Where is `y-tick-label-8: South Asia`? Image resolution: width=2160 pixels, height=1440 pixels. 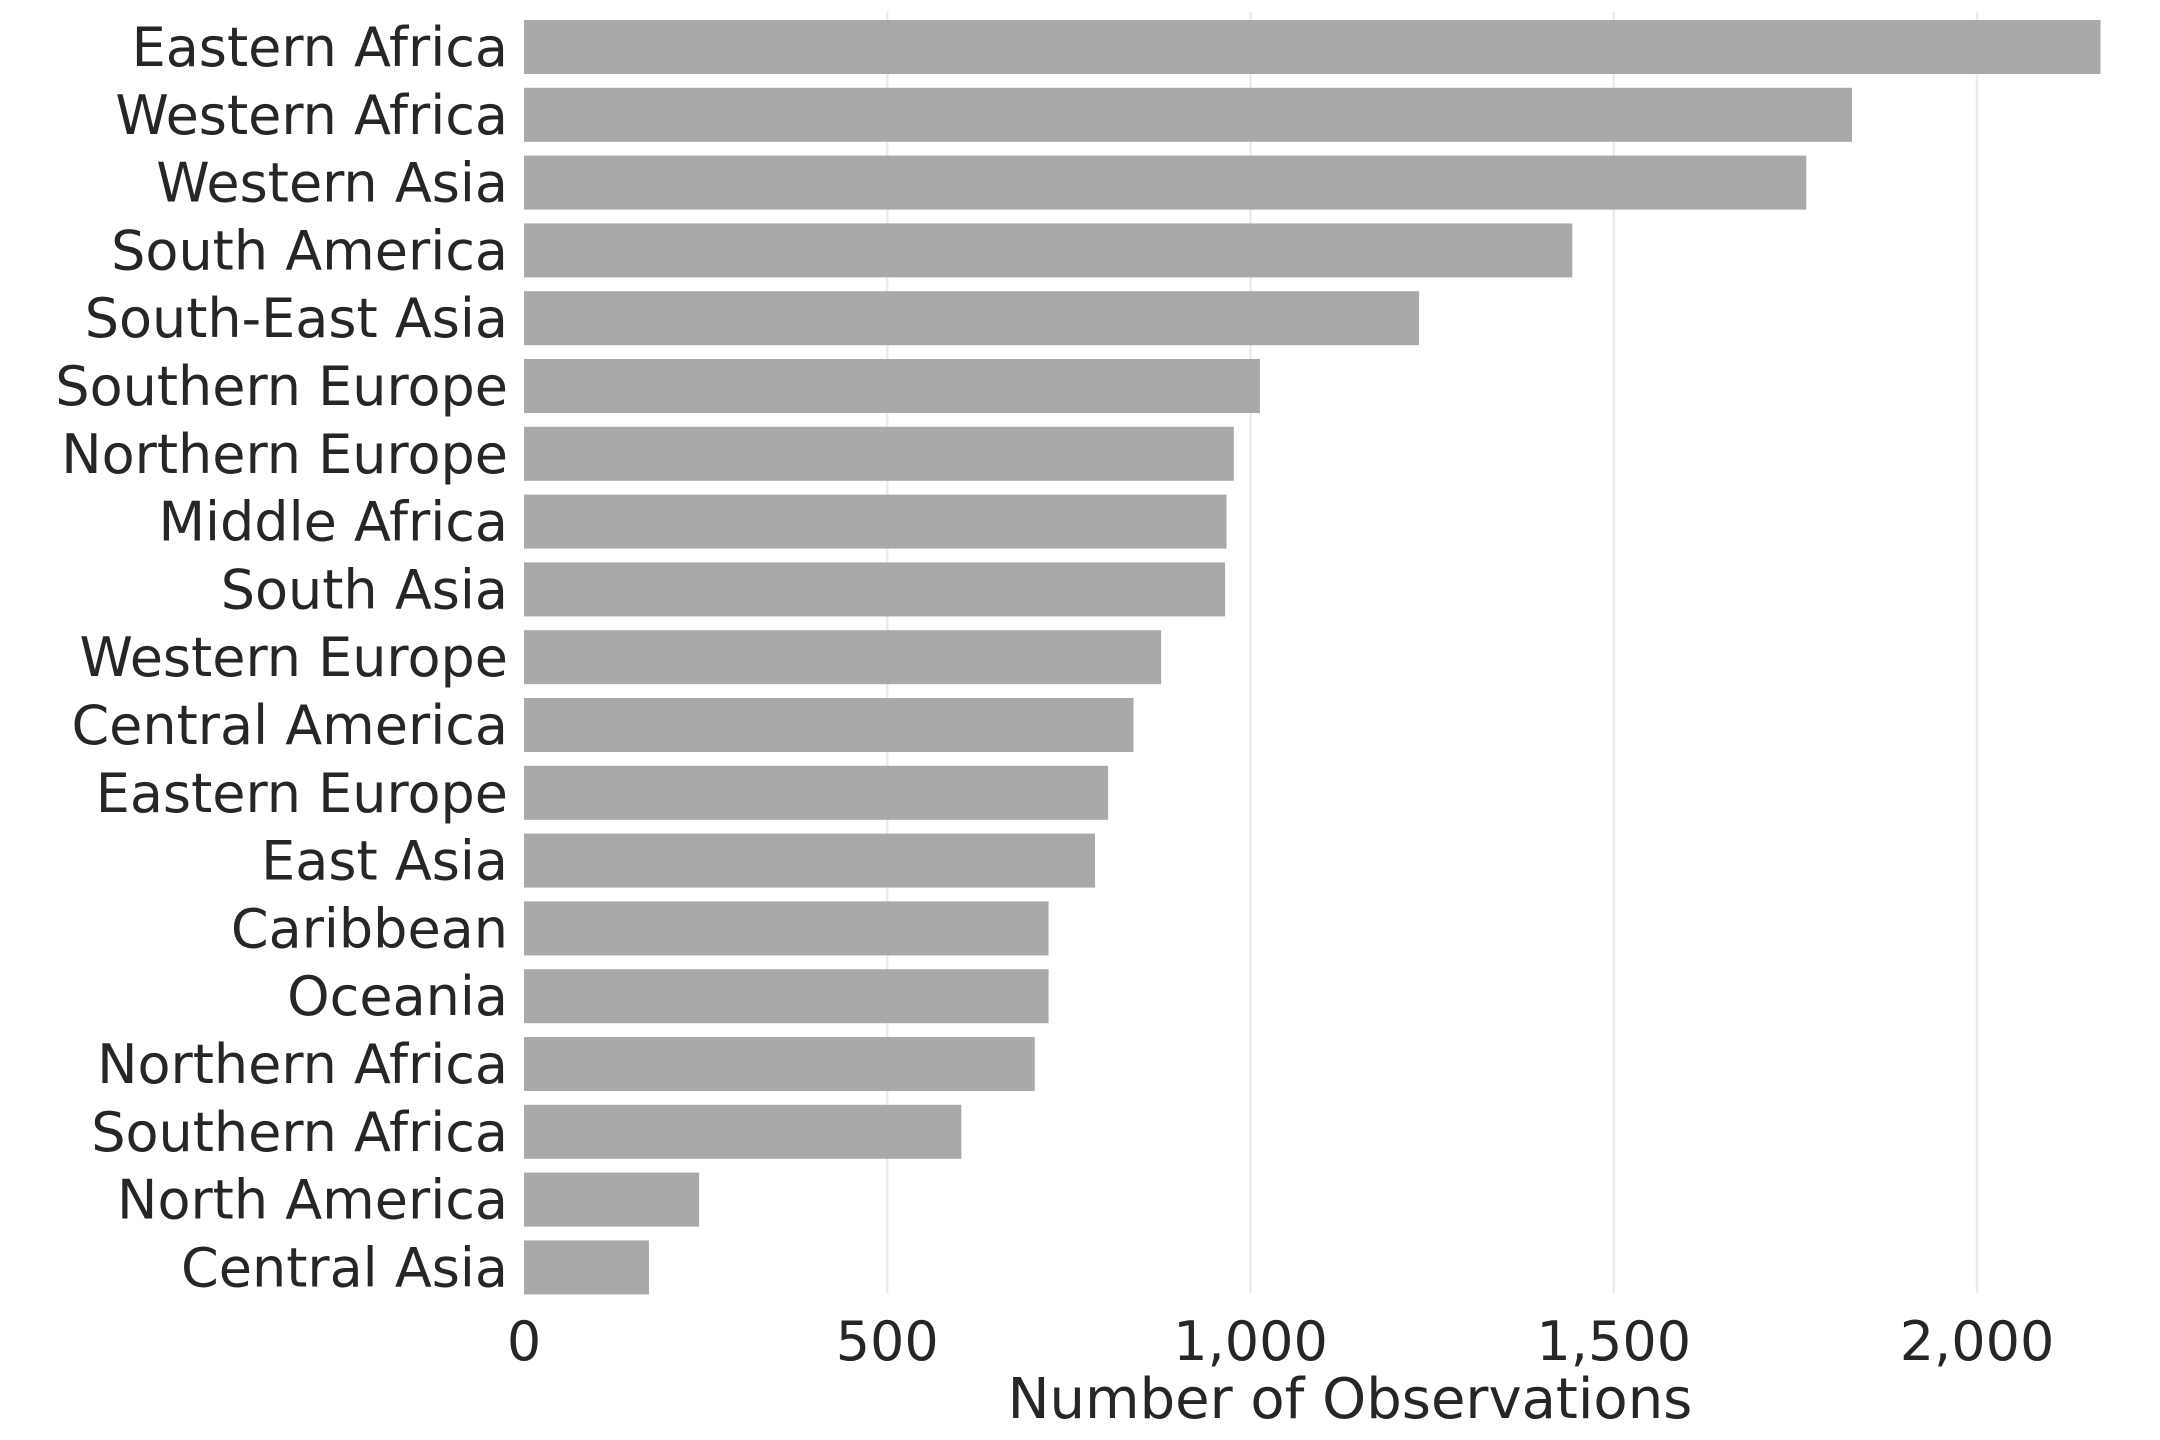 y-tick-label-8: South Asia is located at coordinates (364, 589).